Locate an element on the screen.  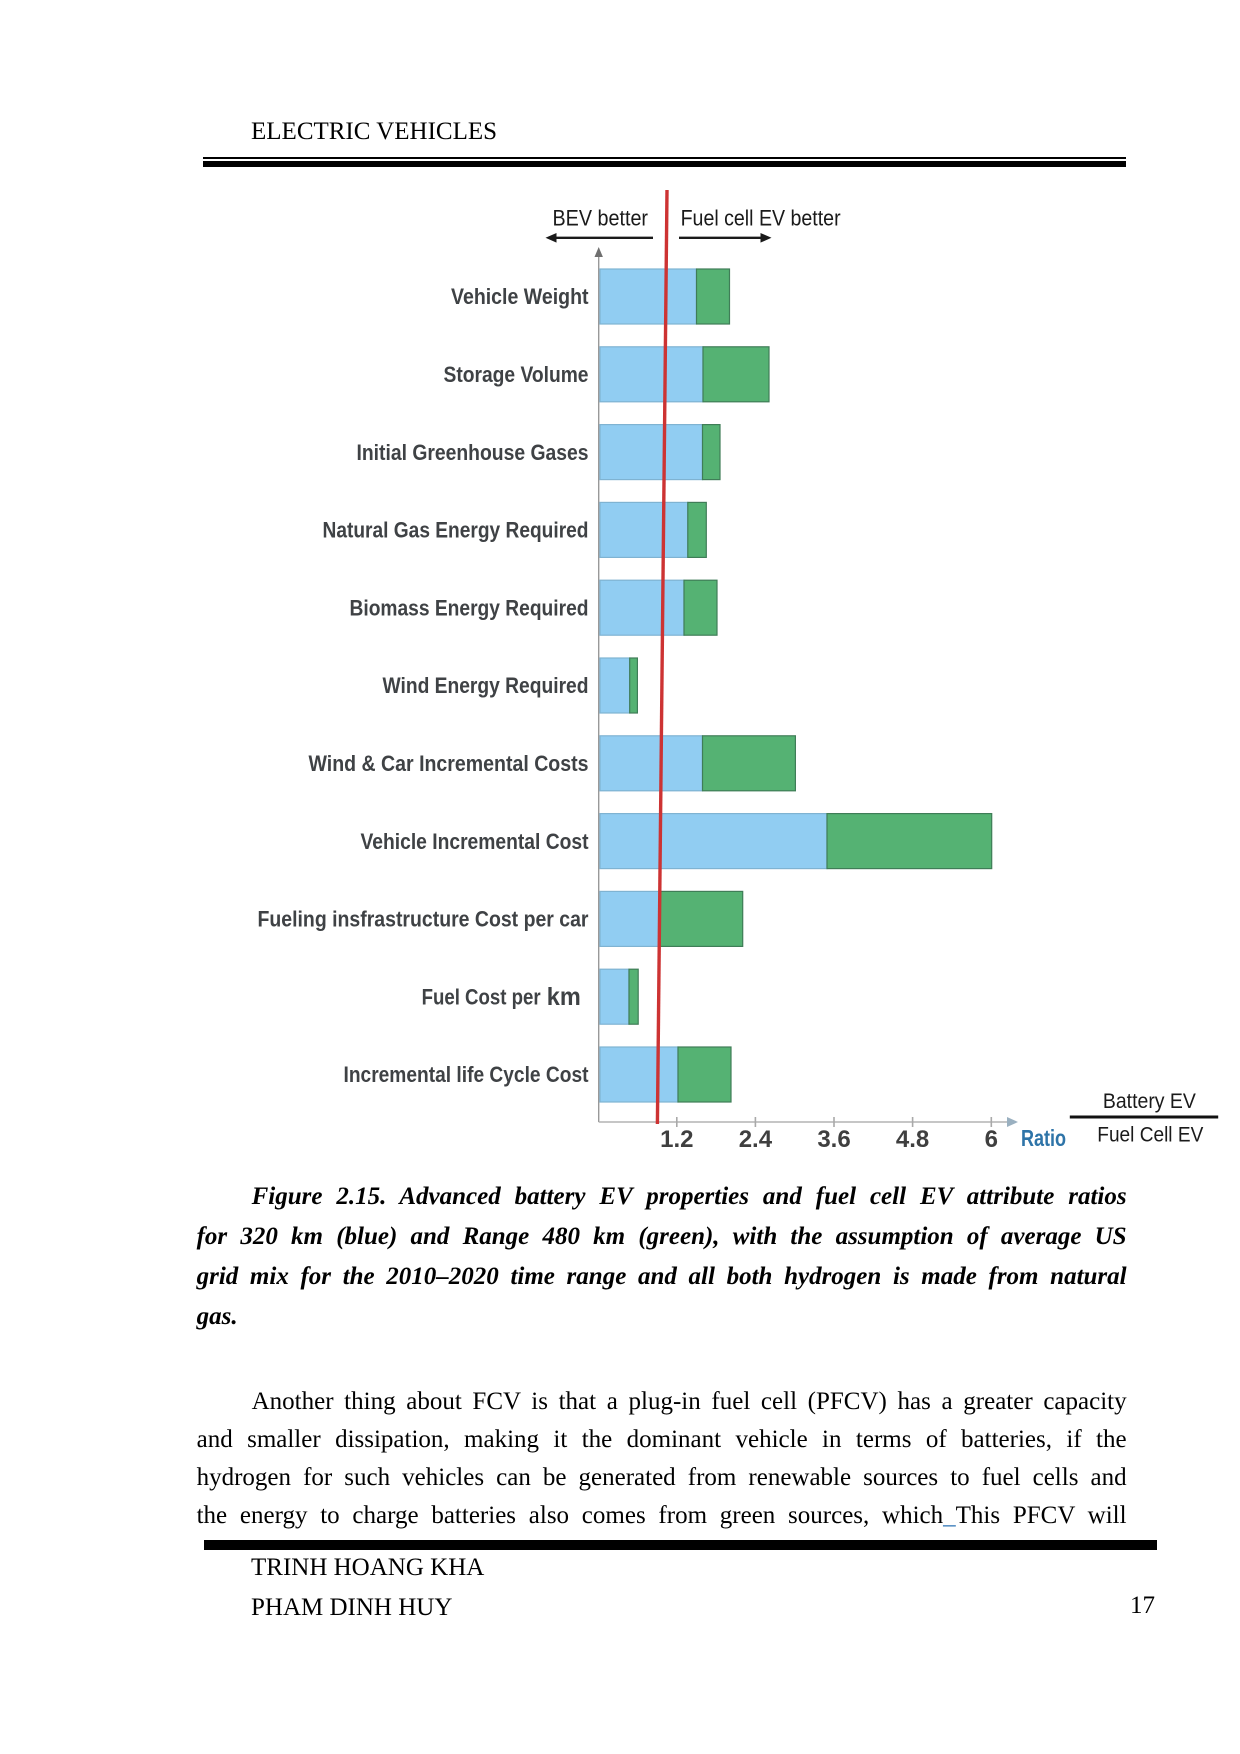
svg-text: Battery EV is located at coordinates (1149, 1101).